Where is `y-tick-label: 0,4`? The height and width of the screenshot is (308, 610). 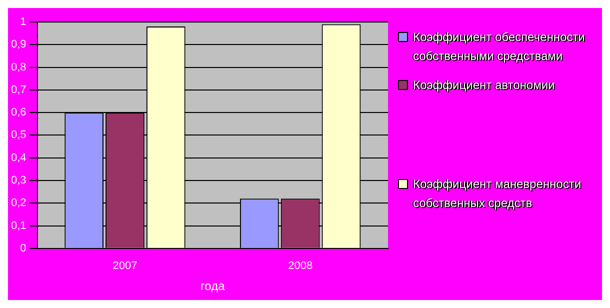
y-tick-label: 0,4 is located at coordinates (18, 158).